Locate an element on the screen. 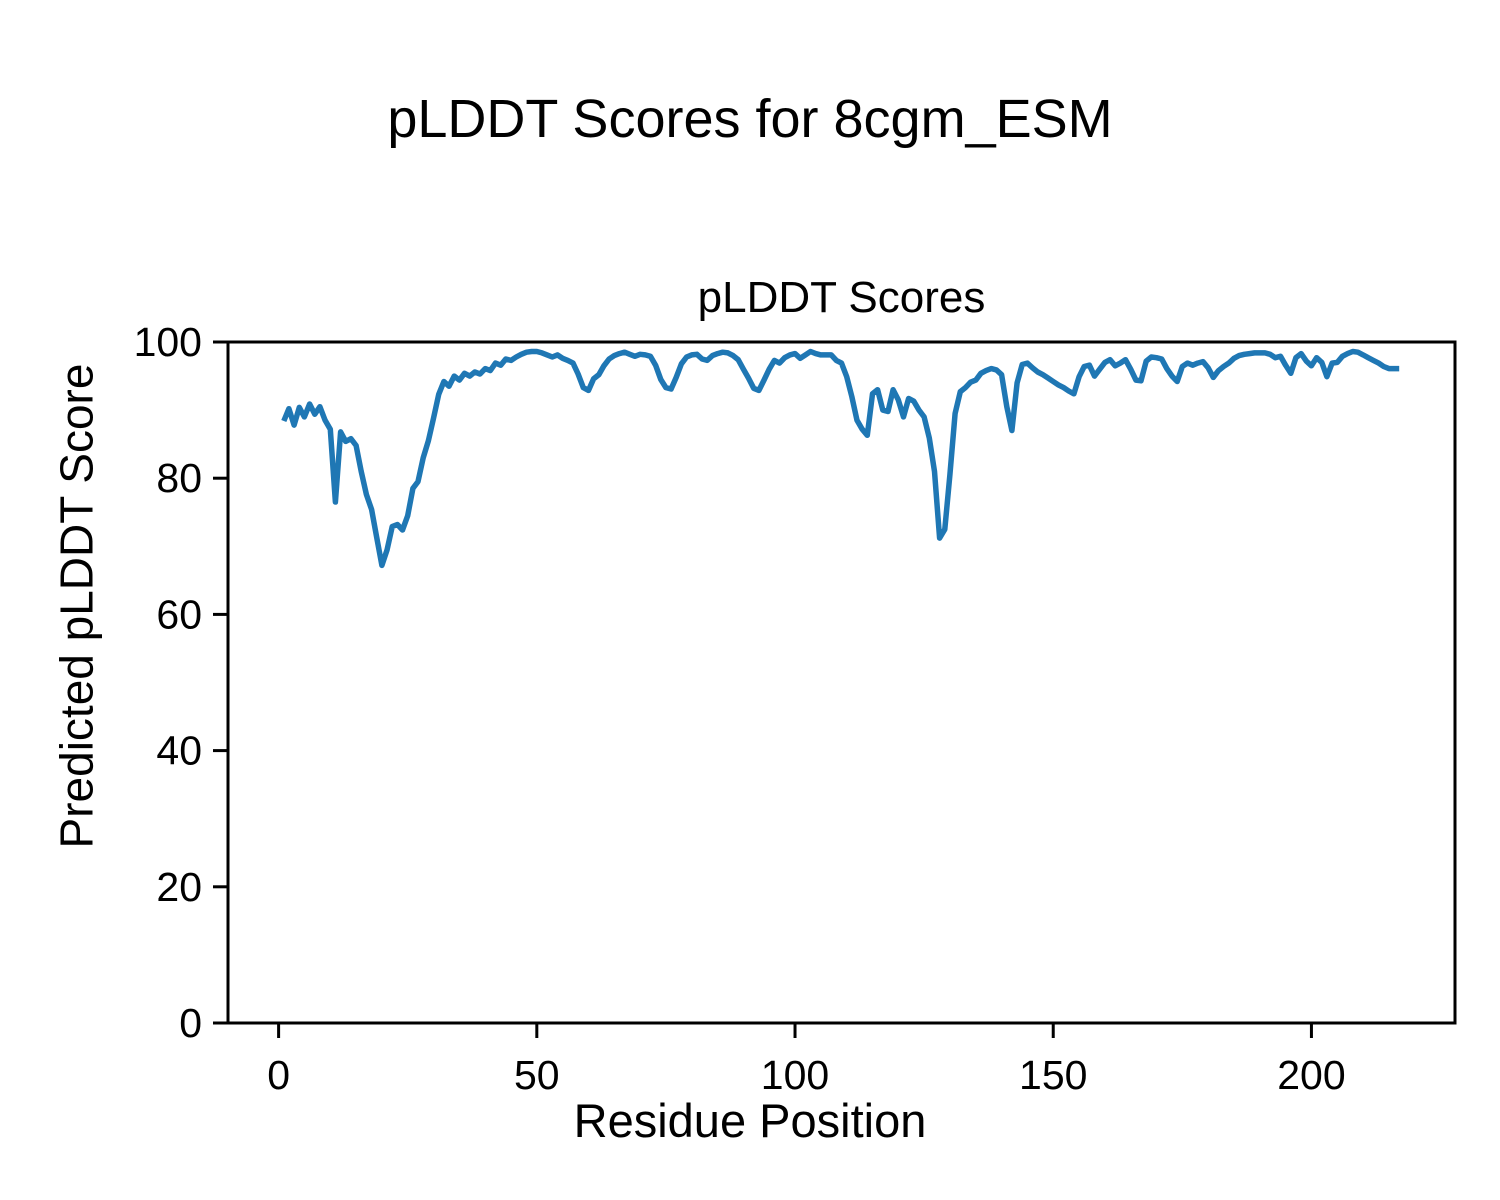  y-tick-label: 80 is located at coordinates (179, 478).